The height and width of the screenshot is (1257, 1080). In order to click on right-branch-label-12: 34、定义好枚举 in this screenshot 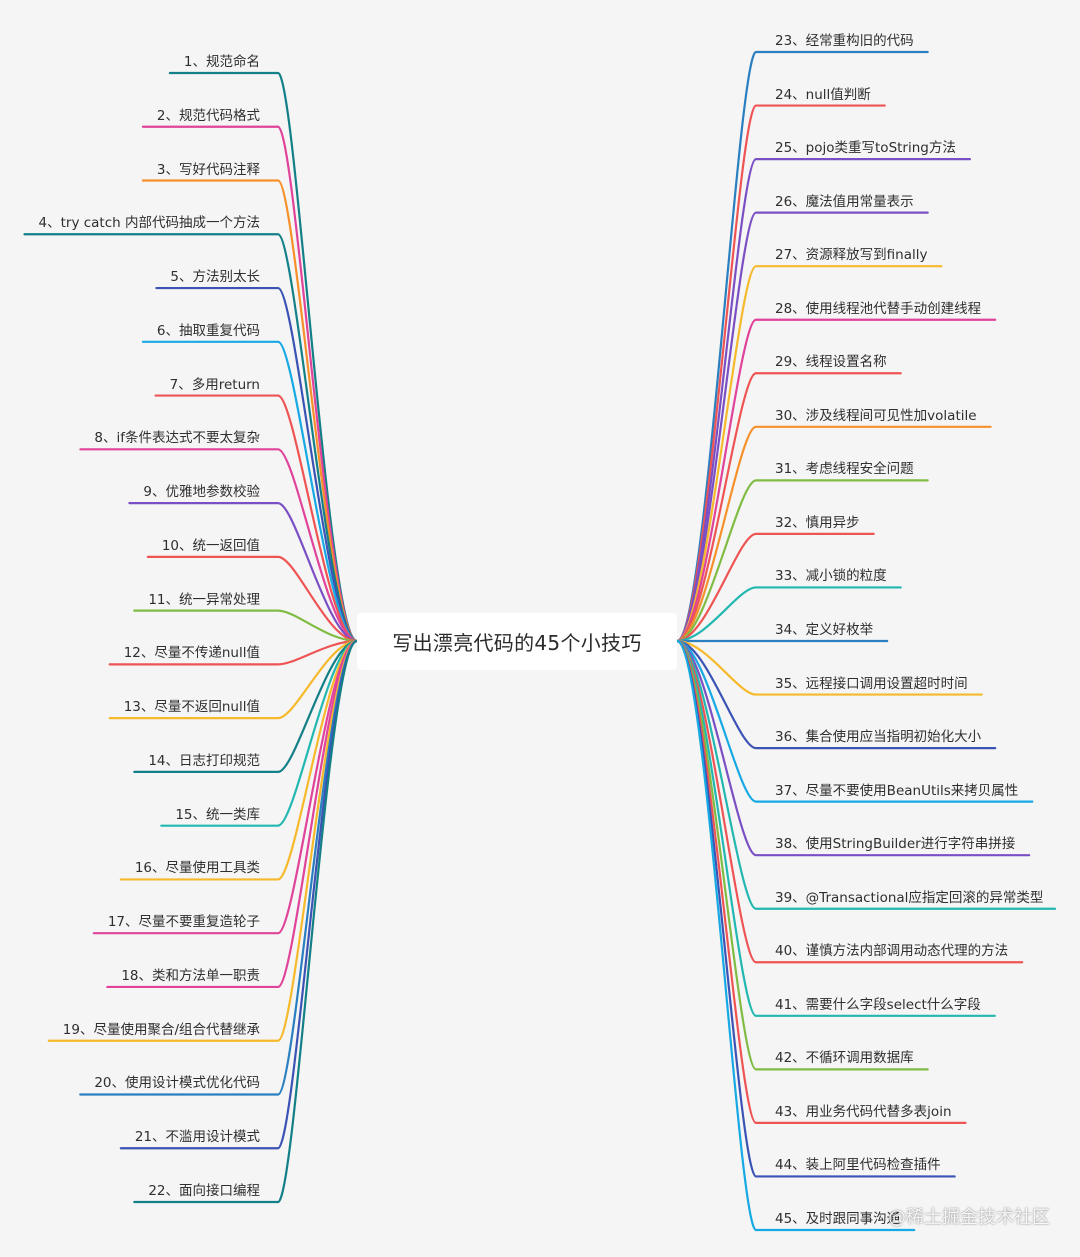, I will do `click(824, 630)`.